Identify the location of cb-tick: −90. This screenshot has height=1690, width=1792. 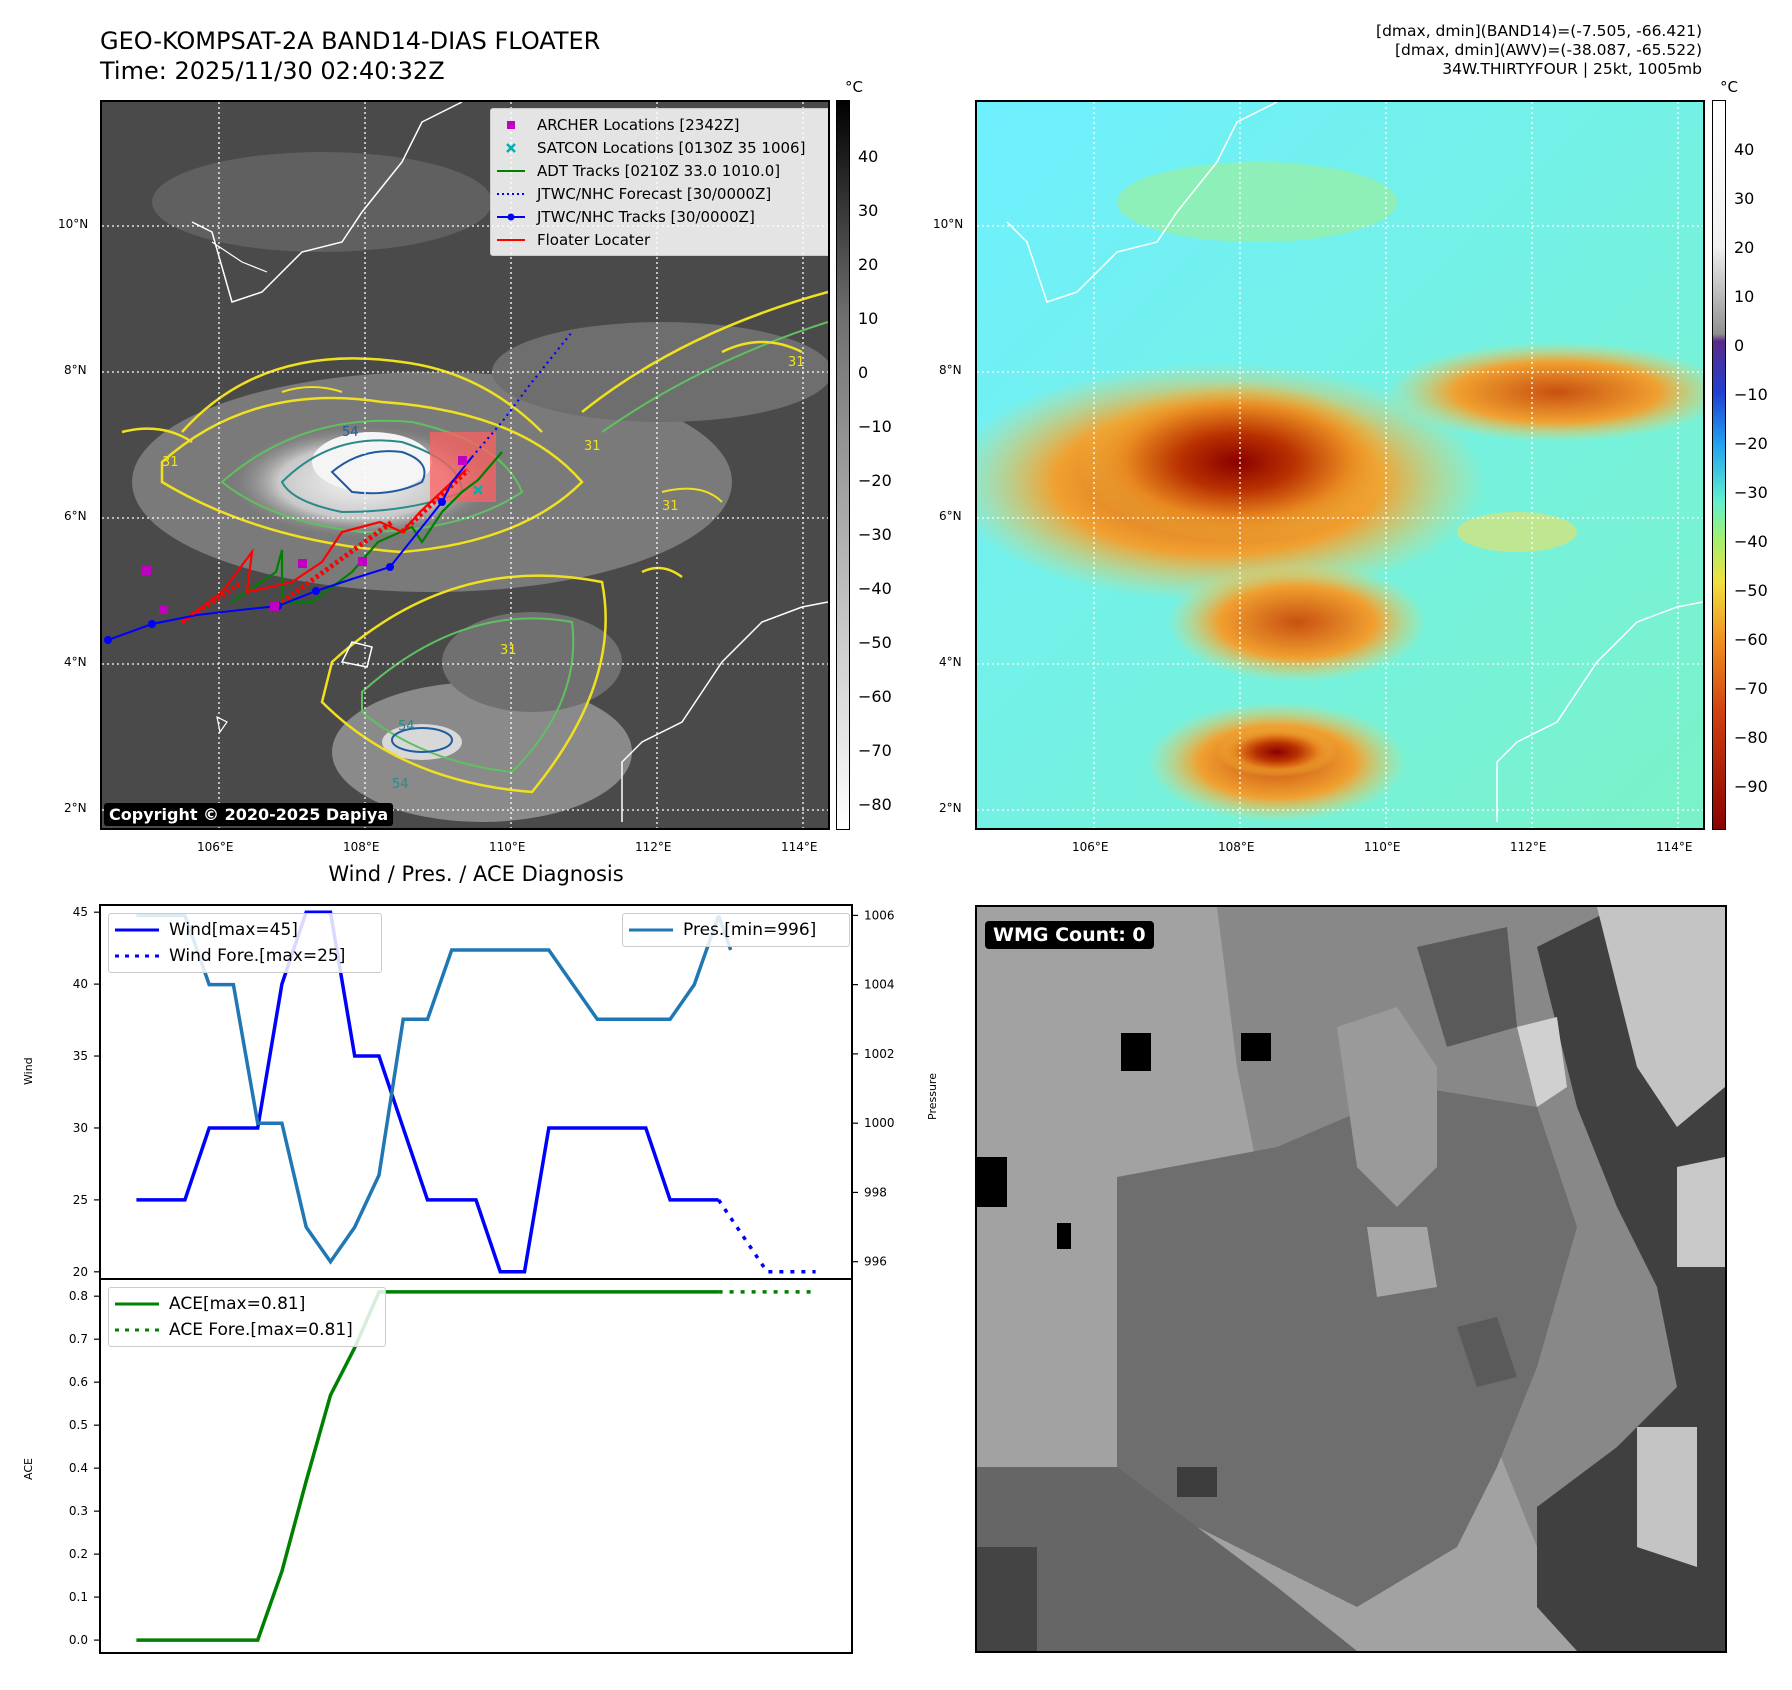
(1751, 786).